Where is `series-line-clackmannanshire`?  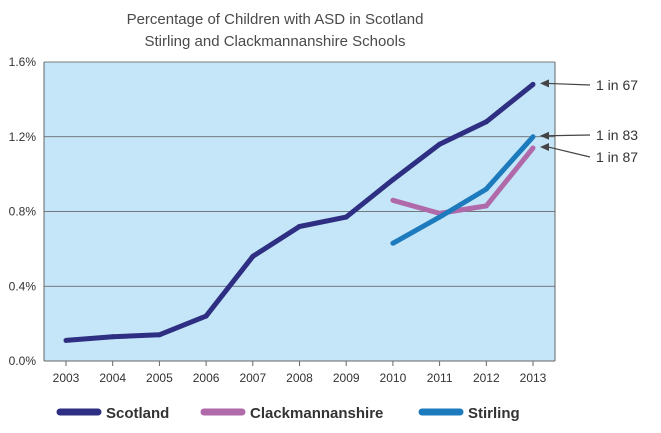
series-line-clackmannanshire is located at coordinates (463, 181).